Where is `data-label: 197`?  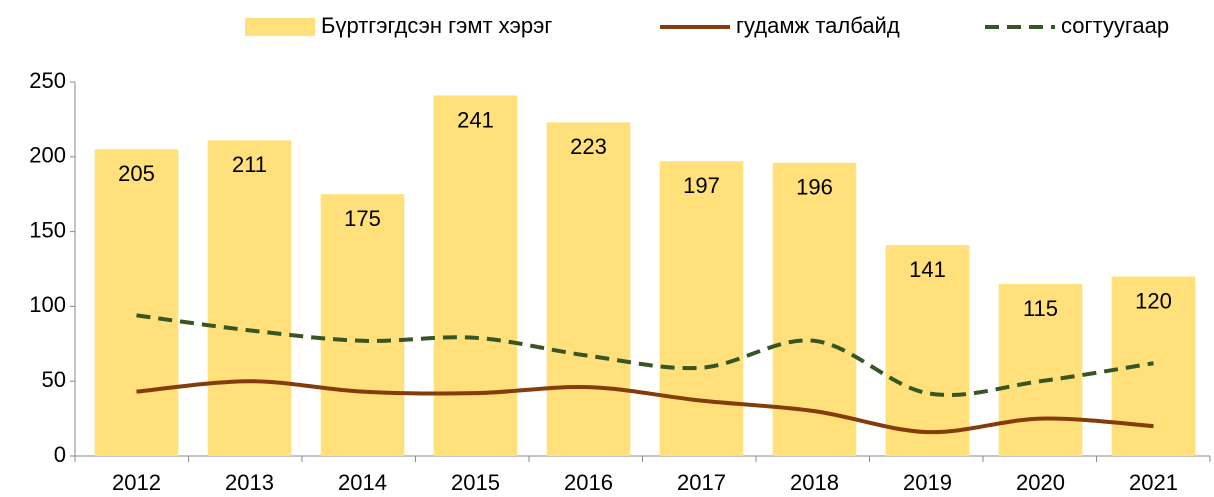 data-label: 197 is located at coordinates (701, 185).